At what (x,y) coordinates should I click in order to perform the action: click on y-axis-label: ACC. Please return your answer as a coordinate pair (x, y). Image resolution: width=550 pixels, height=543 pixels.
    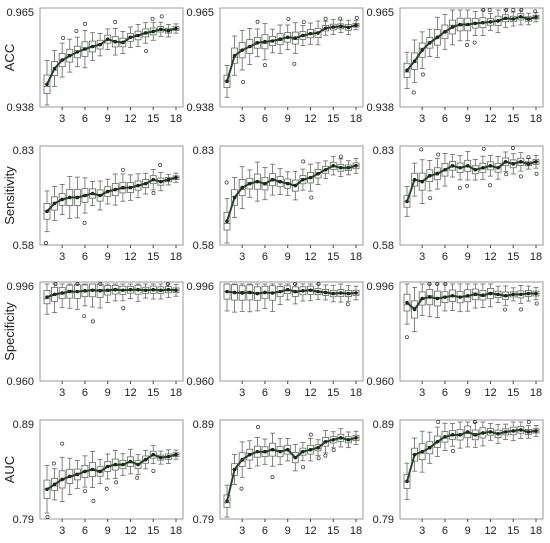
    Looking at the image, I should click on (9, 57).